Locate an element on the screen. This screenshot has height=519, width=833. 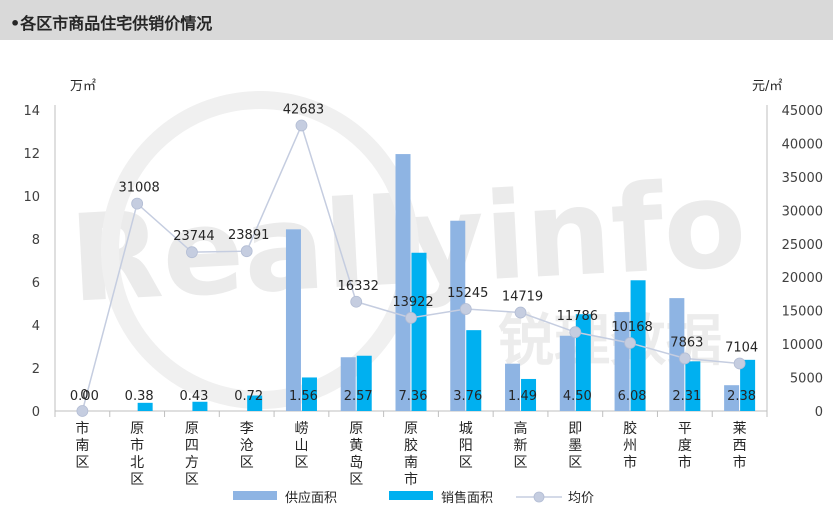
price-data-label: 31008 is located at coordinates (138, 188).